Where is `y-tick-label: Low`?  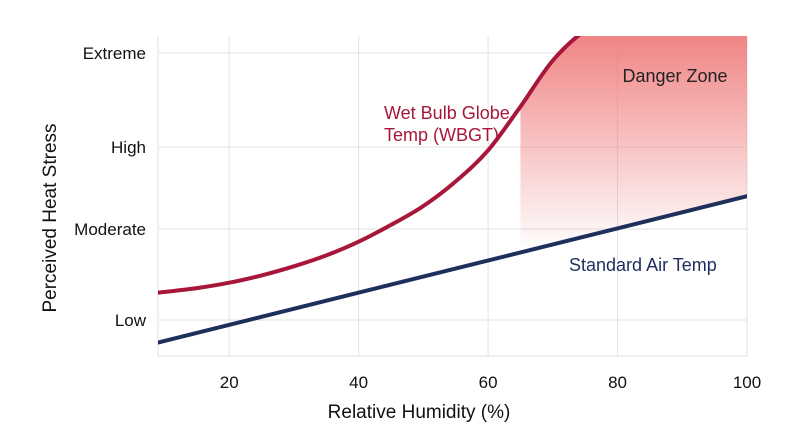 y-tick-label: Low is located at coordinates (131, 320).